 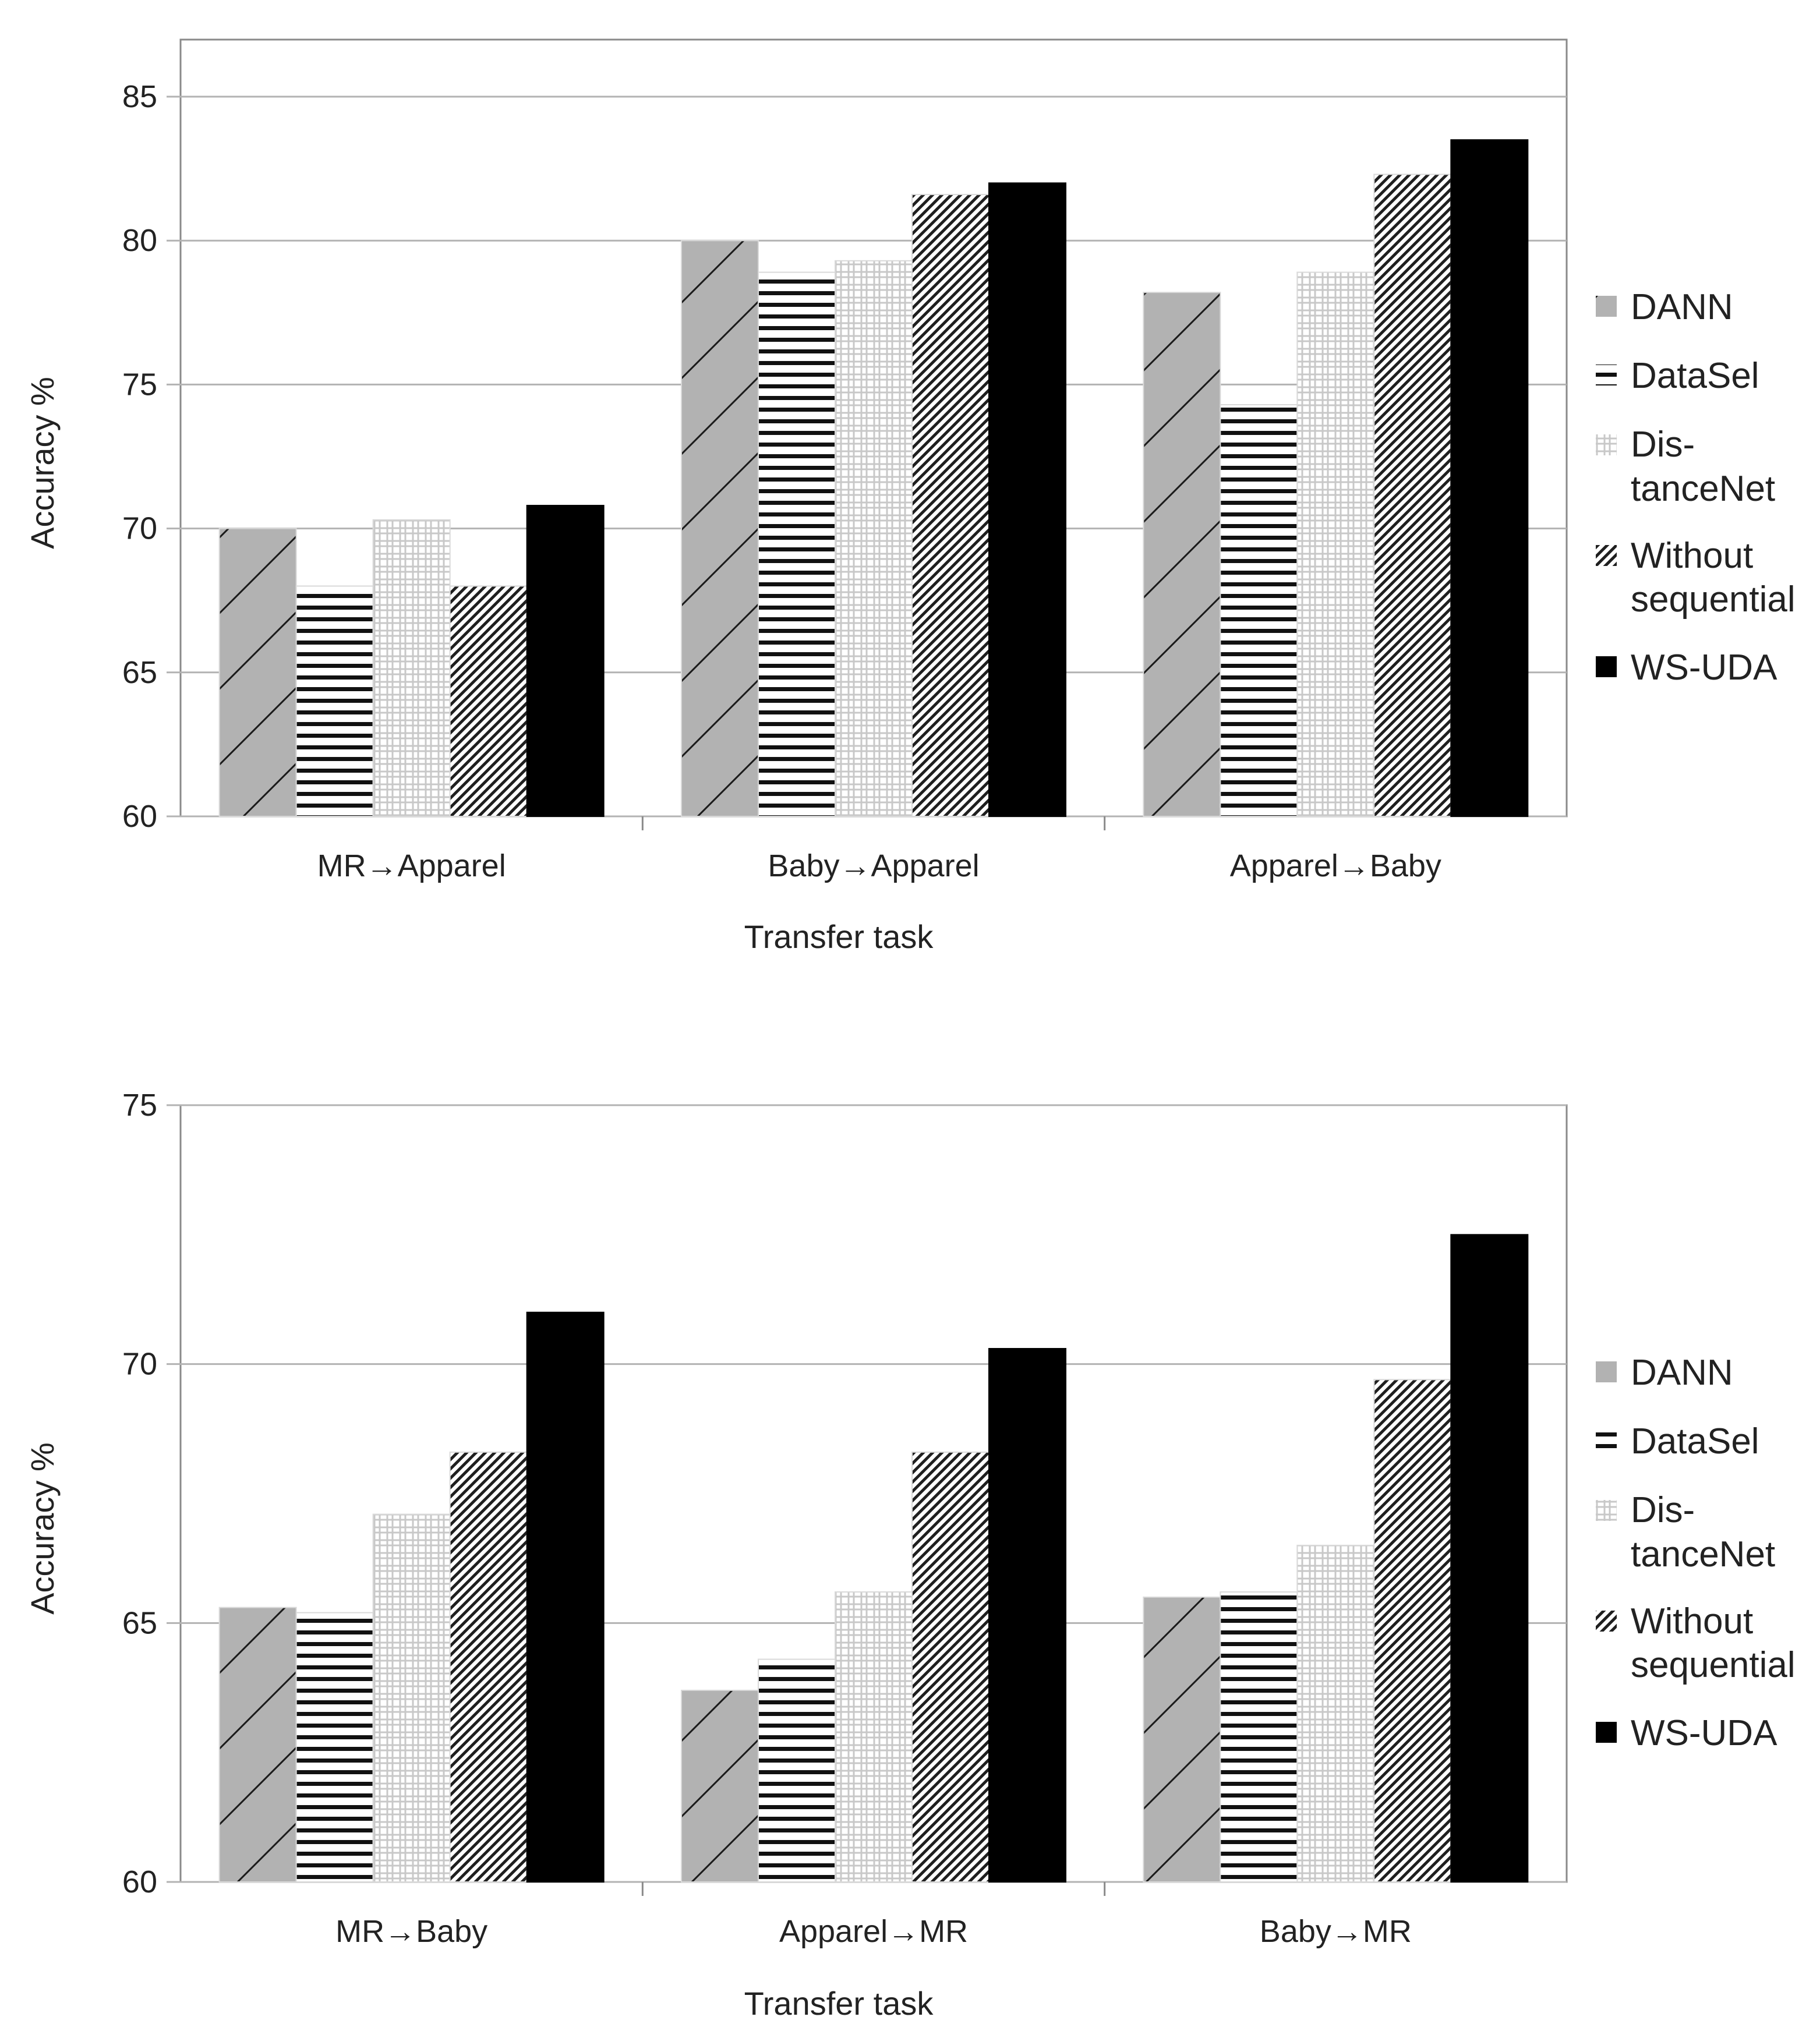 What do you see at coordinates (1335, 865) in the screenshot?
I see `x-tick-label: Apparel→Baby` at bounding box center [1335, 865].